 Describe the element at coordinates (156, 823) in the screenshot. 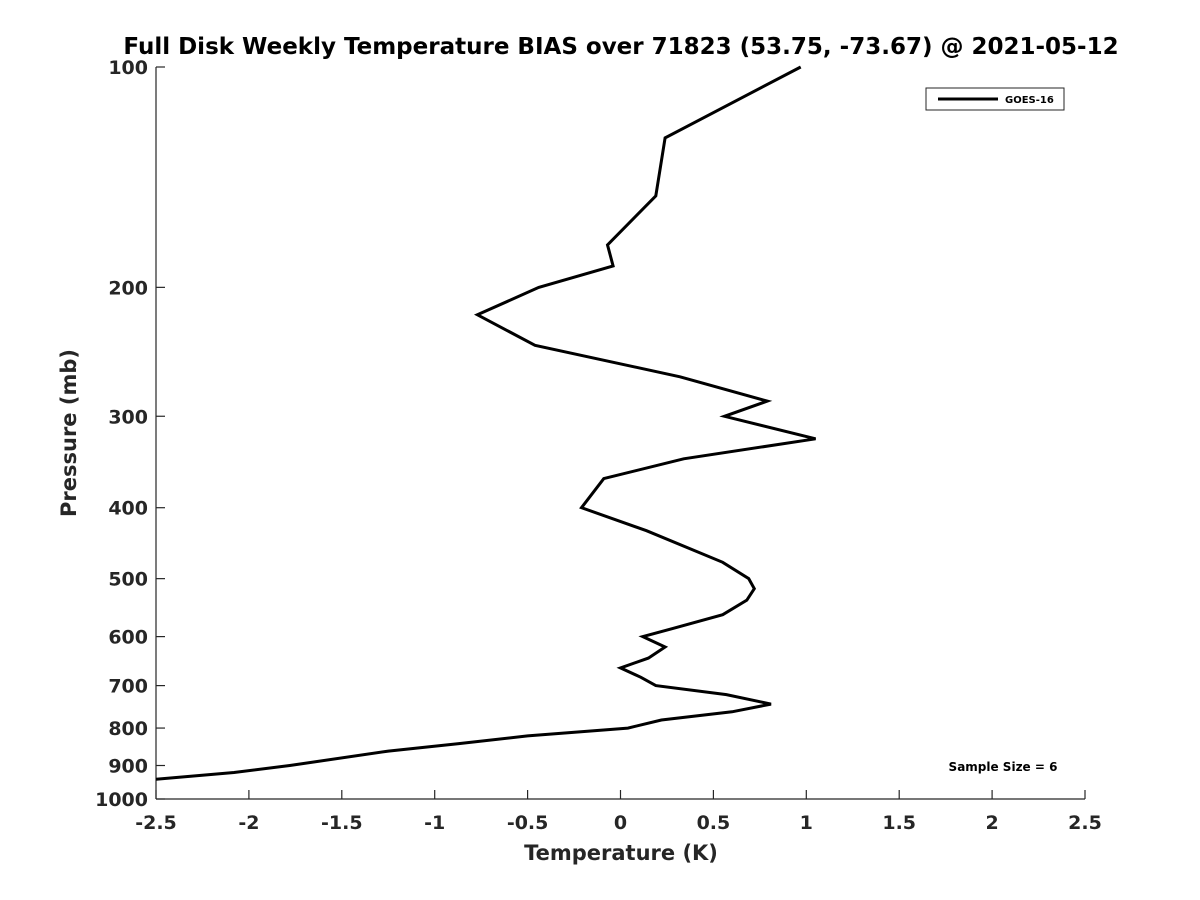

I see `x-tick-label: -2.5` at that location.